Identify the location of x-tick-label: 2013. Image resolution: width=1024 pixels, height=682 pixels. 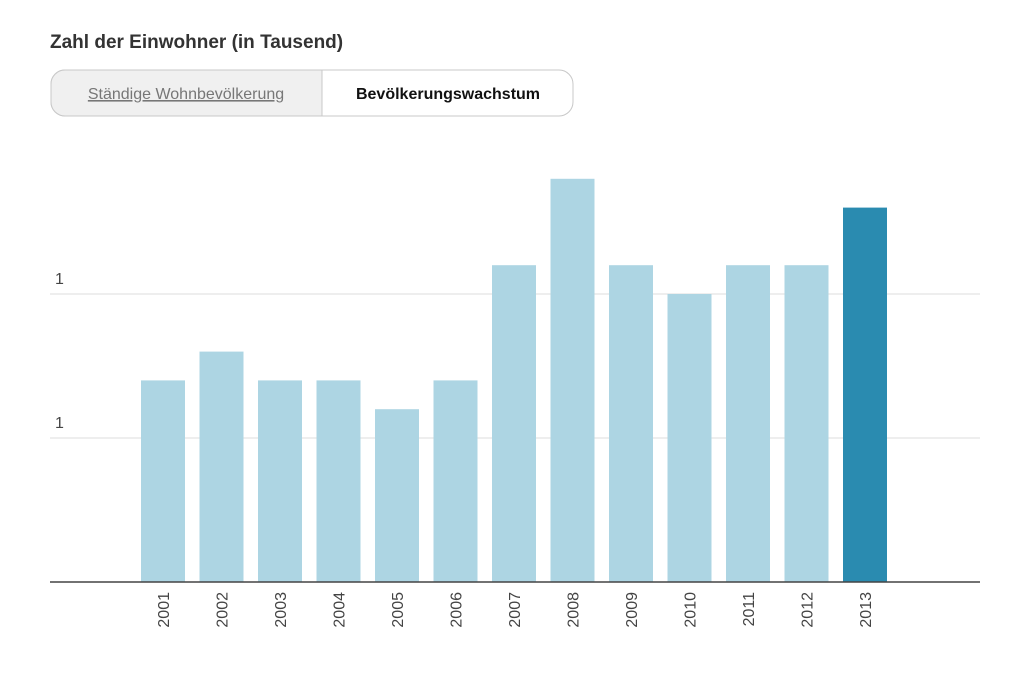
(866, 610).